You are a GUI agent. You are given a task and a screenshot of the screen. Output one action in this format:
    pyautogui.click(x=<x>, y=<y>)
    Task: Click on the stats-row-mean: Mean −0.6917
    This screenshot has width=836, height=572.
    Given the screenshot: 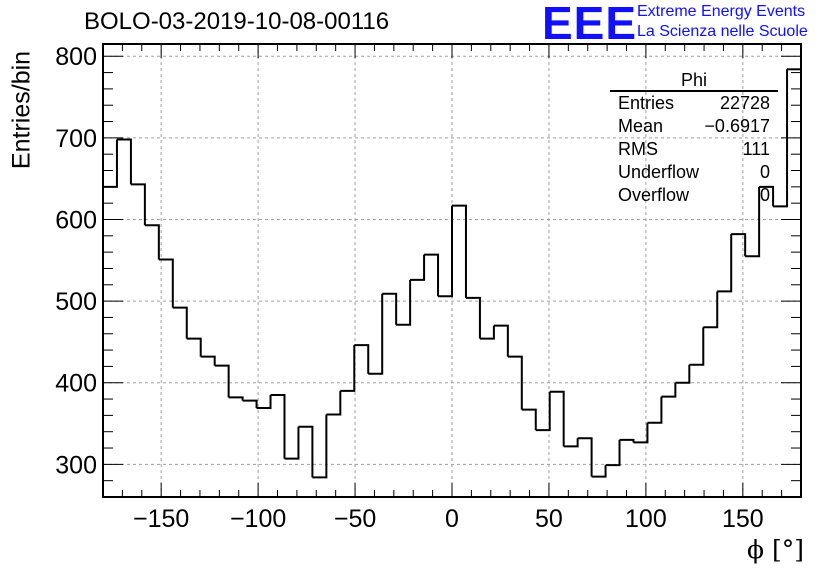 What is the action you would take?
    pyautogui.click(x=694, y=126)
    